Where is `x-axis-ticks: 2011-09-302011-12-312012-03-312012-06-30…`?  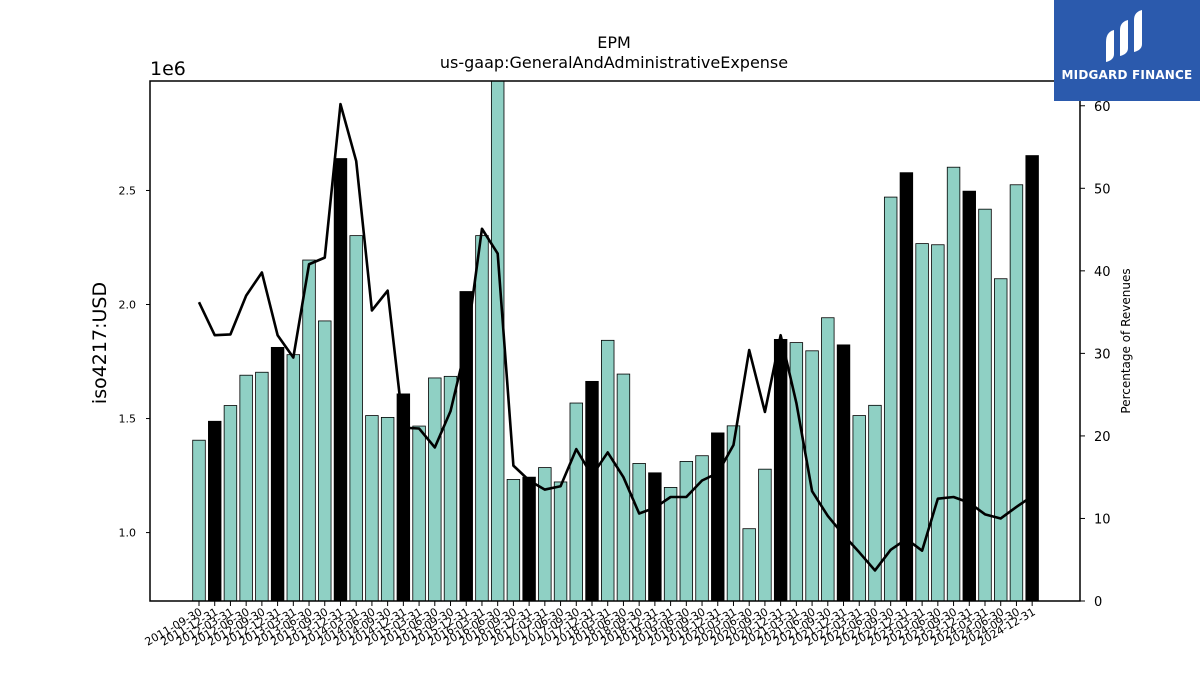
x-axis-ticks: 2011-09-302011-12-312012-03-312012-06-30… is located at coordinates (590, 625).